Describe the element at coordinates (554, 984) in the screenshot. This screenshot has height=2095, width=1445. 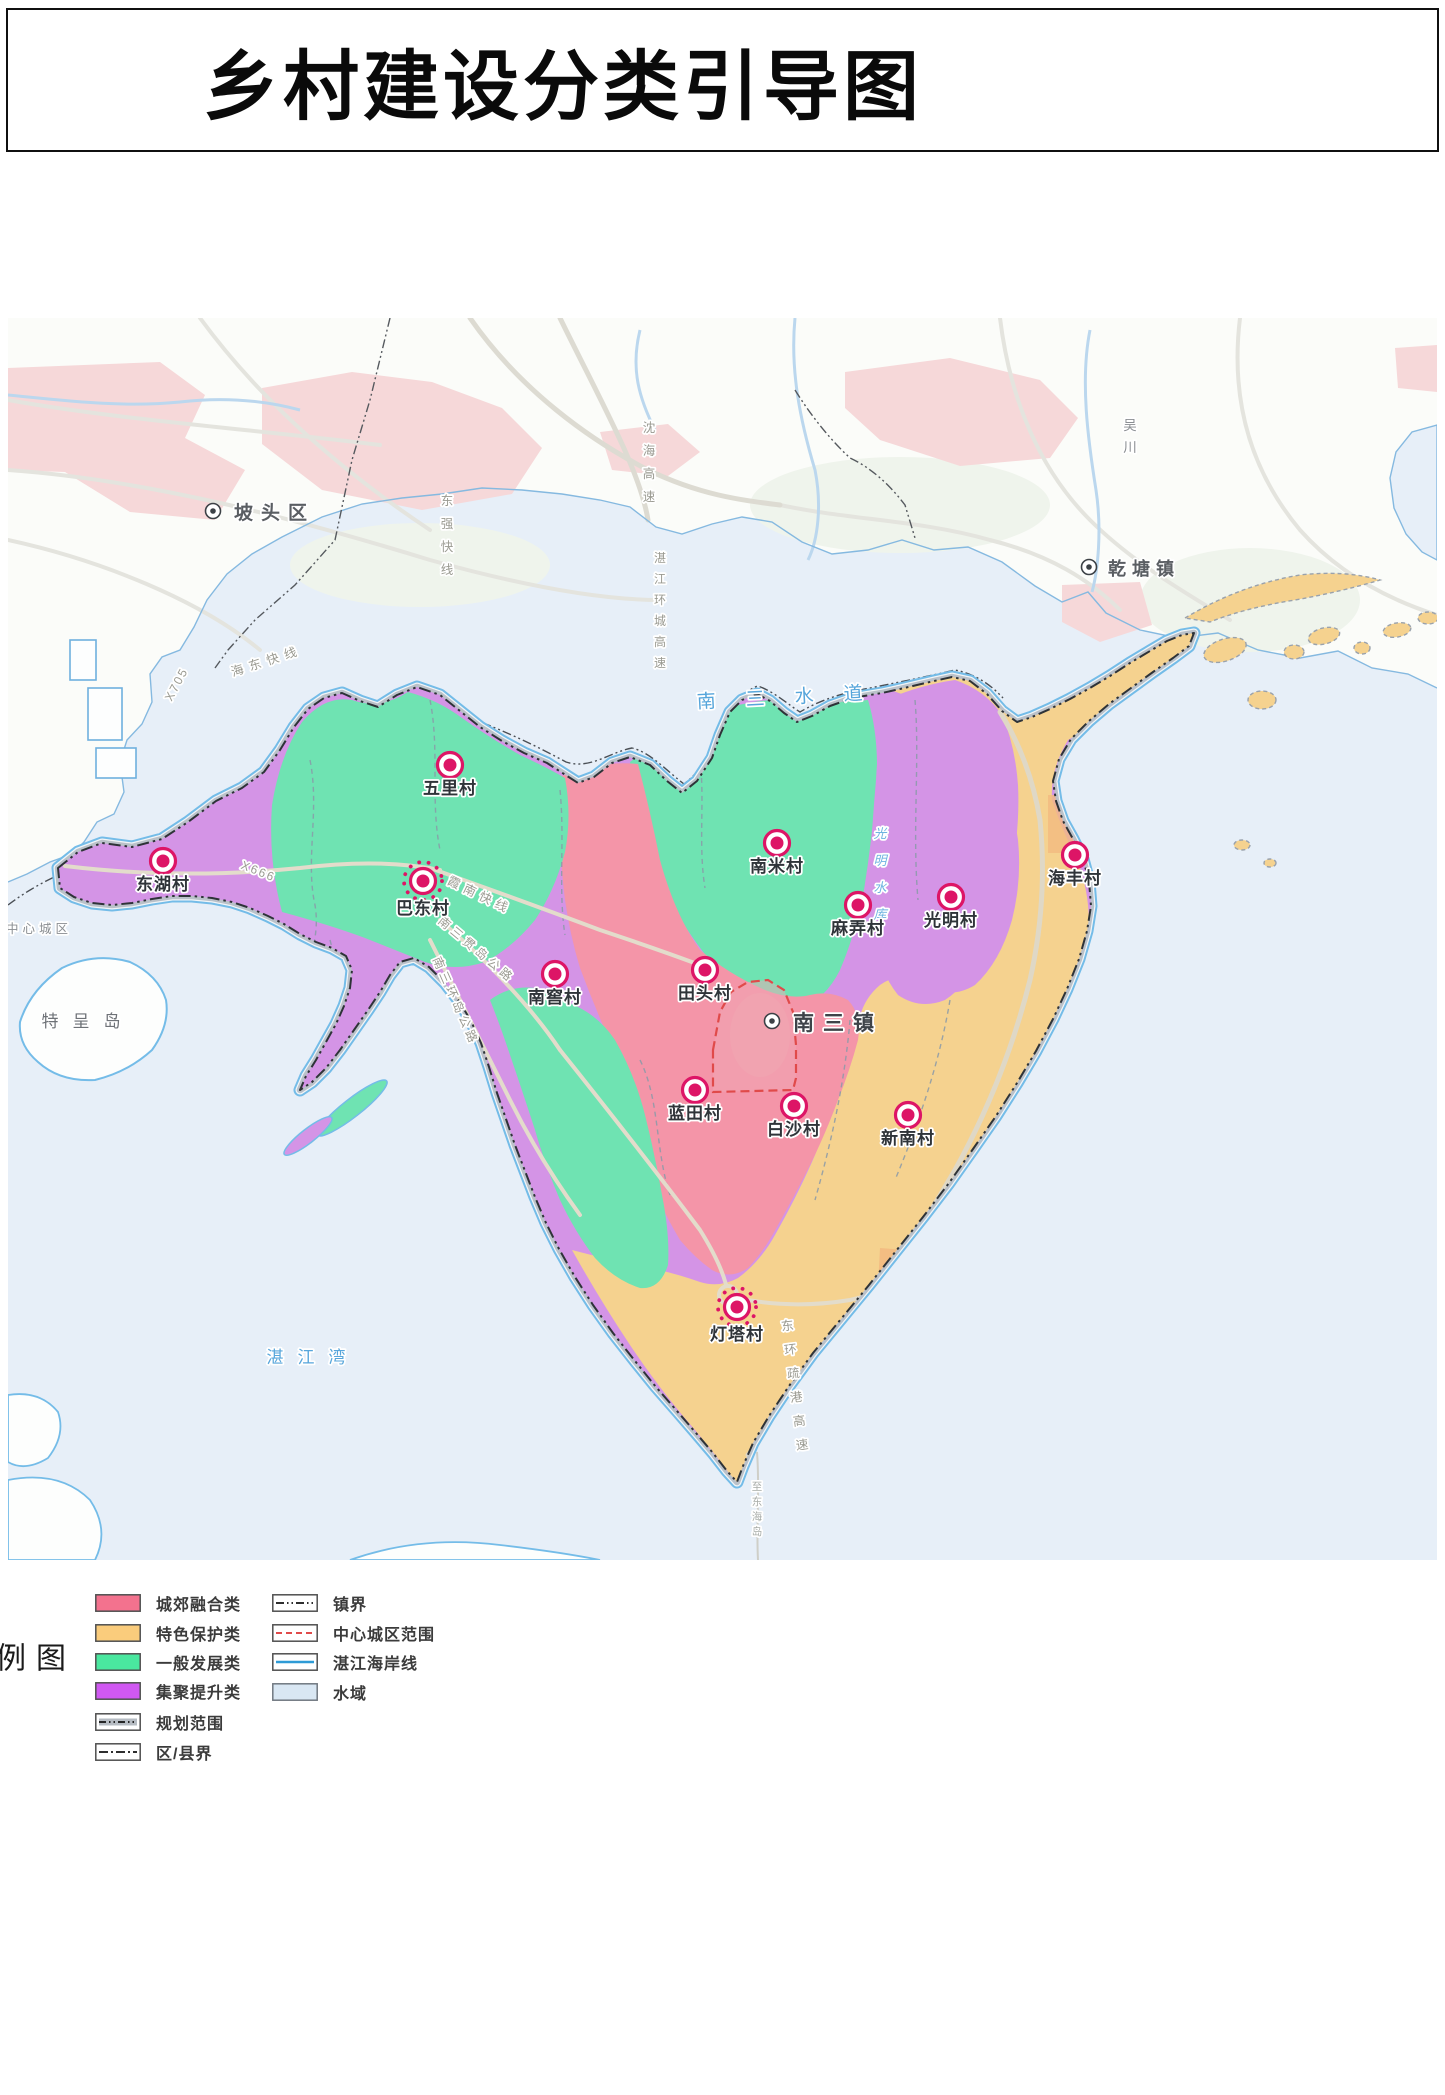
I see `village-marker: 南窖村` at that location.